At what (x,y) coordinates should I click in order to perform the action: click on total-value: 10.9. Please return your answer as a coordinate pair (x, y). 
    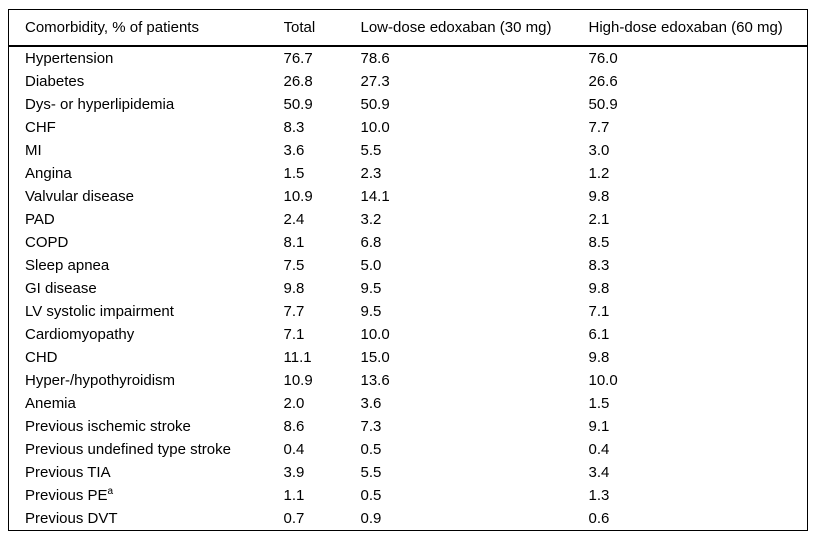
    Looking at the image, I should click on (298, 196).